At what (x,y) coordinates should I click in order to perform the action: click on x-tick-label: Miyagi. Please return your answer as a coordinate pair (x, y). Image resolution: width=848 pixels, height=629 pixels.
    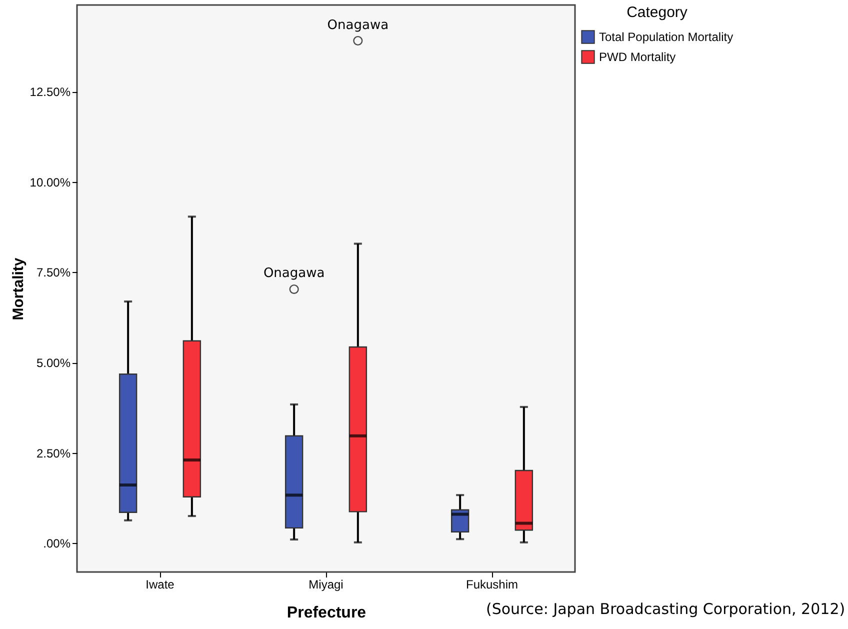
    Looking at the image, I should click on (326, 585).